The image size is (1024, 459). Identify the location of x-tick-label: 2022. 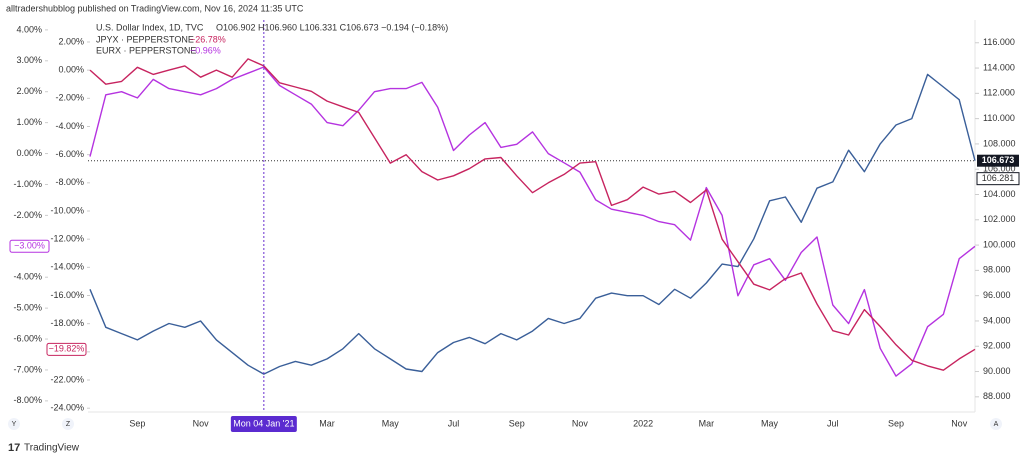
(643, 423).